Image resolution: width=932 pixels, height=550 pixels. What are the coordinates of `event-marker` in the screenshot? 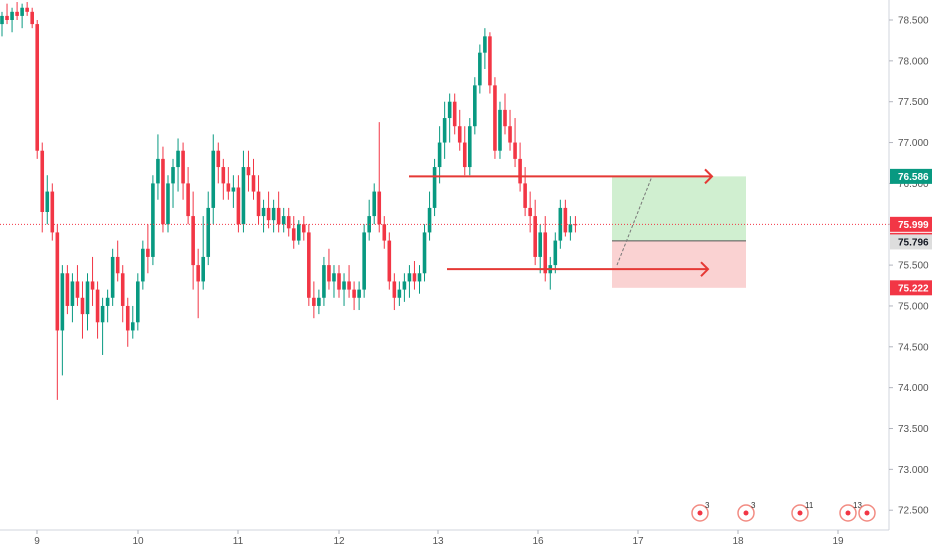 It's located at (867, 513).